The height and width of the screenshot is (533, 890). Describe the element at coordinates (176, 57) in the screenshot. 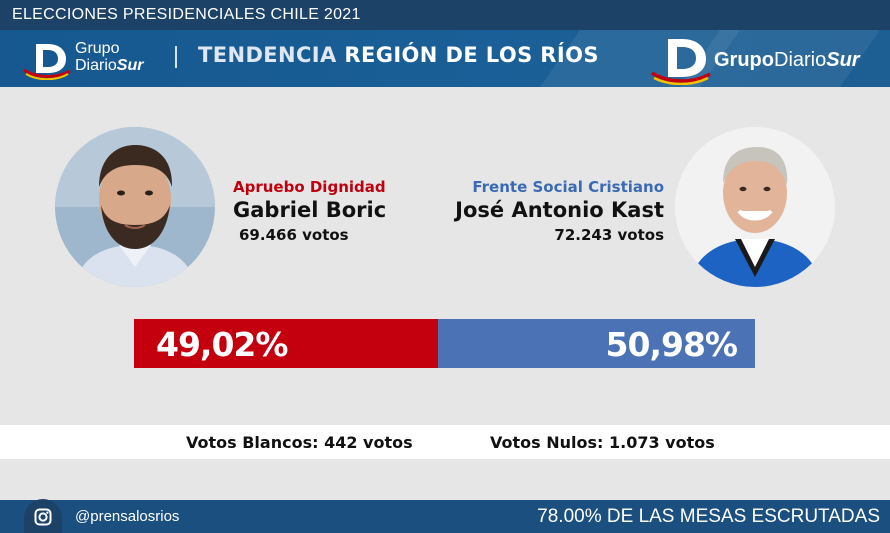

I see `header-divider` at that location.